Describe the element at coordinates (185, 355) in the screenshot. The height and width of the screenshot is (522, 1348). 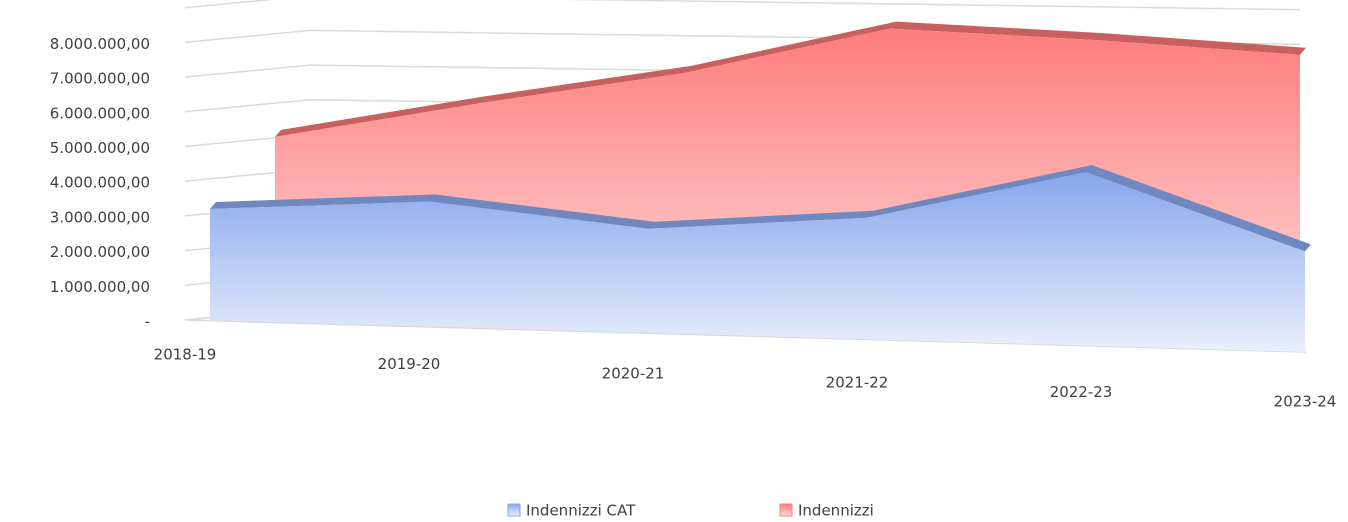
I see `x-tick-label: 2018-19` at that location.